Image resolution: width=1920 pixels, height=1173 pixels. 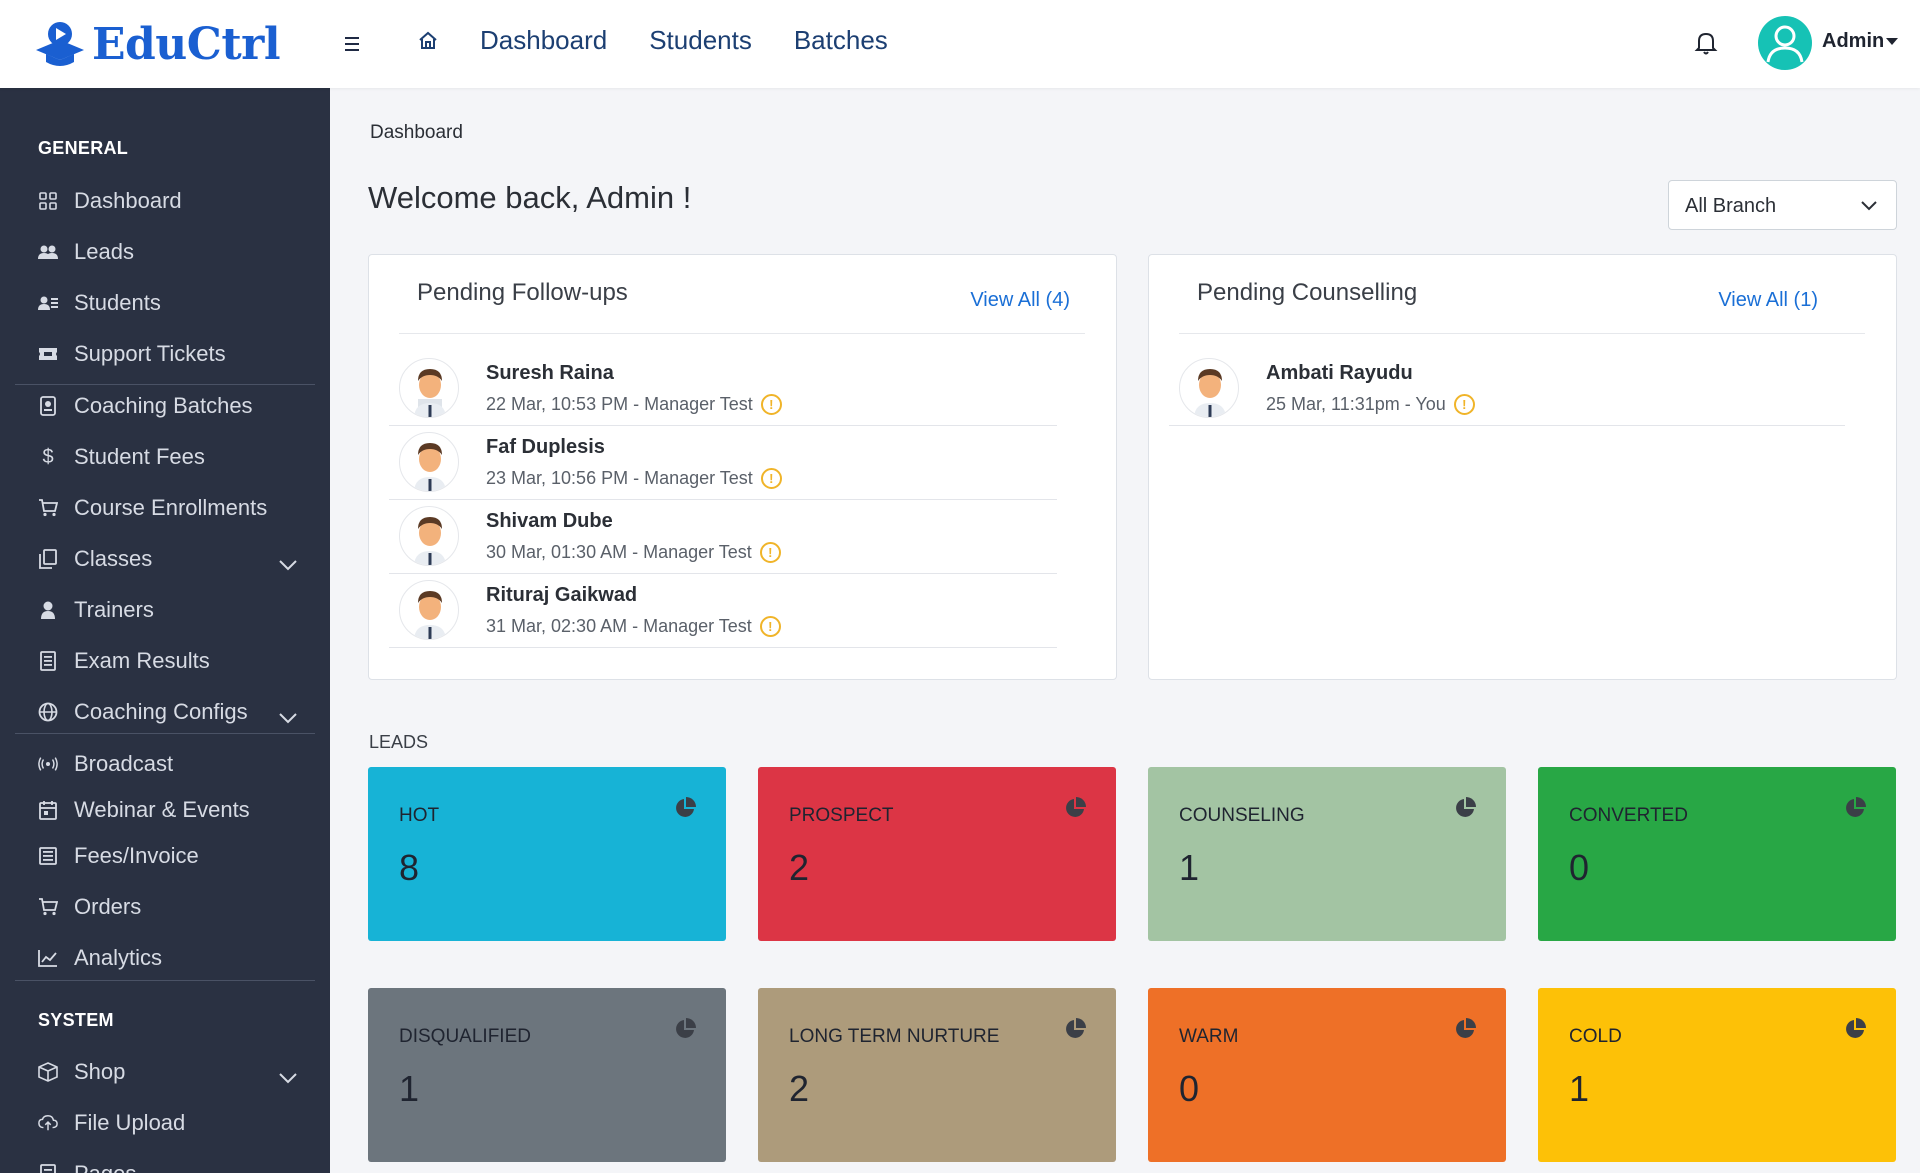 I want to click on sidebar-item-shop: Shop, so click(x=168, y=1072).